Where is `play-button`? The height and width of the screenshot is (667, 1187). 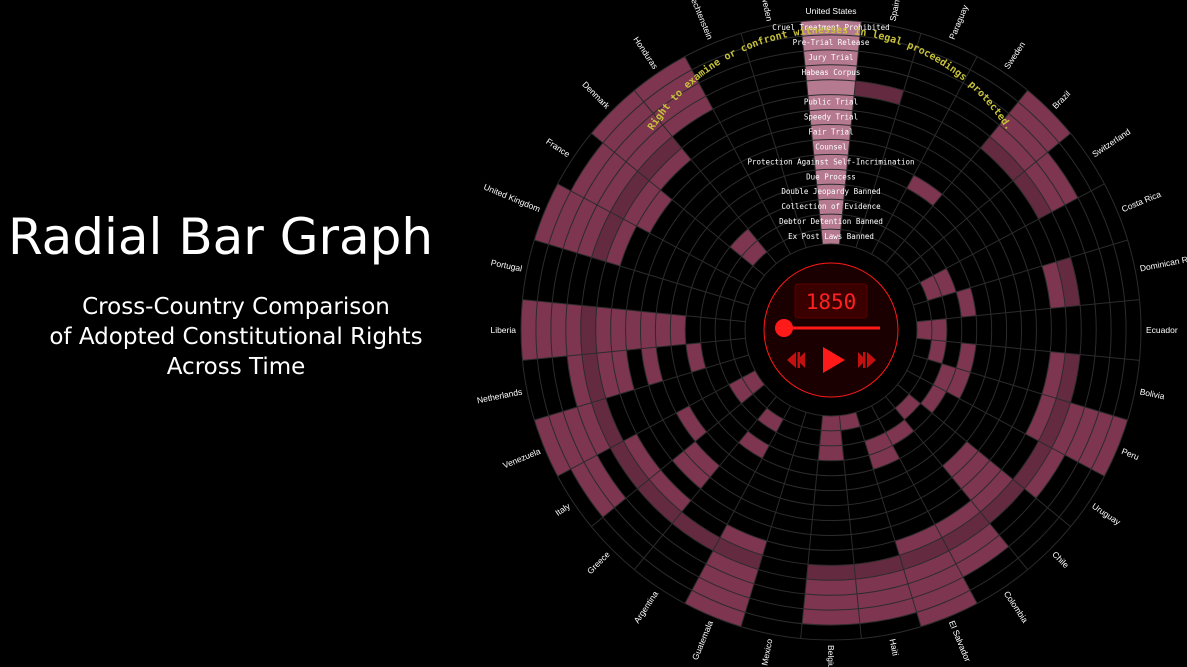 play-button is located at coordinates (834, 360).